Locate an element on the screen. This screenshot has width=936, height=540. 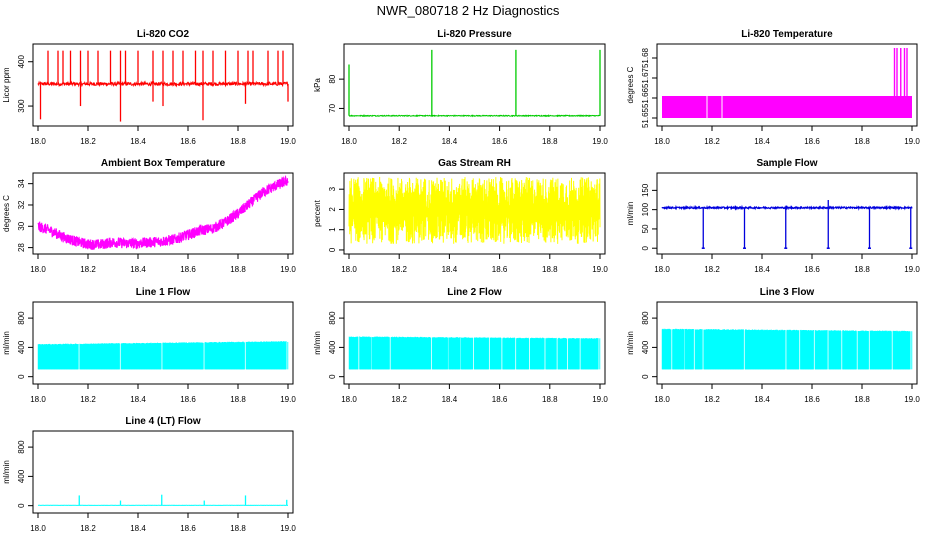
chart-title: Li-820 CO2 is located at coordinates (163, 34).